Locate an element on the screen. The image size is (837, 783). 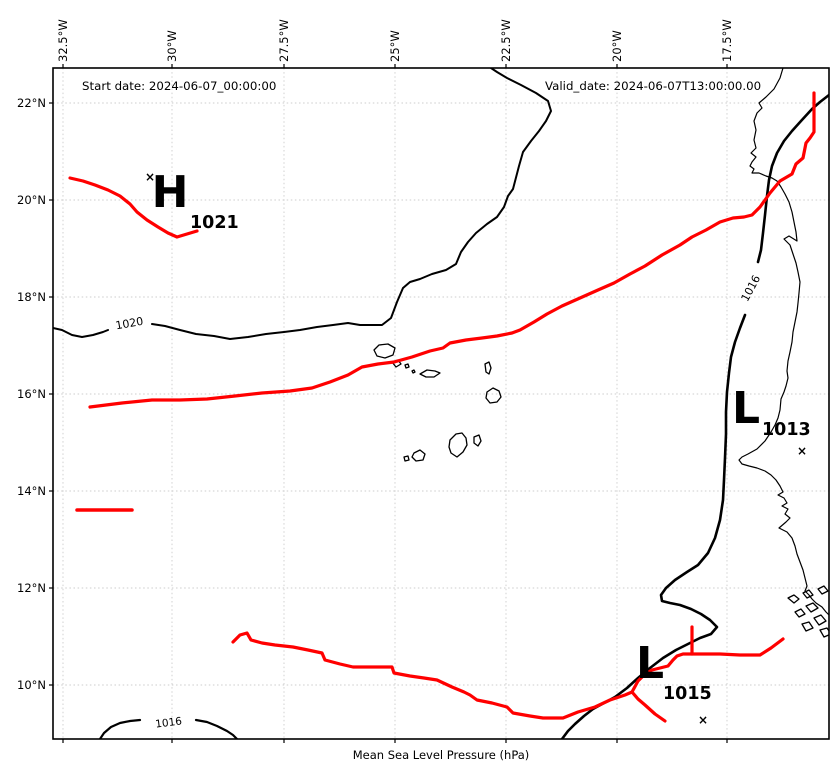
isobar-1016-arc-west is located at coordinates (120, 728).